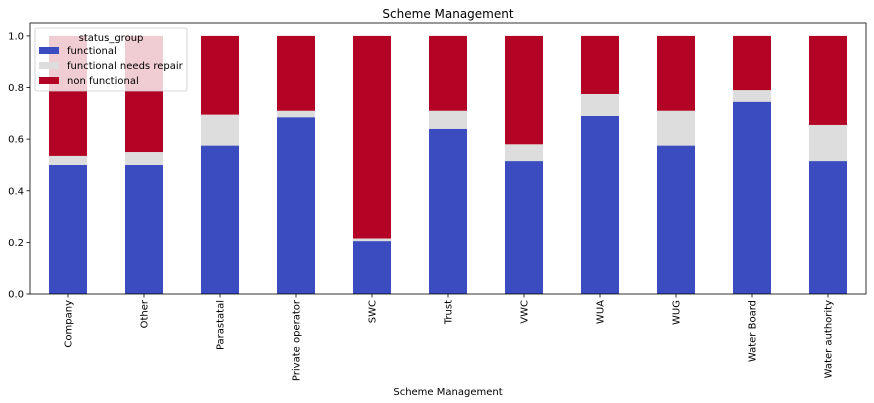 This screenshot has height=403, width=874. I want to click on bar-functional-private-operator, so click(296, 205).